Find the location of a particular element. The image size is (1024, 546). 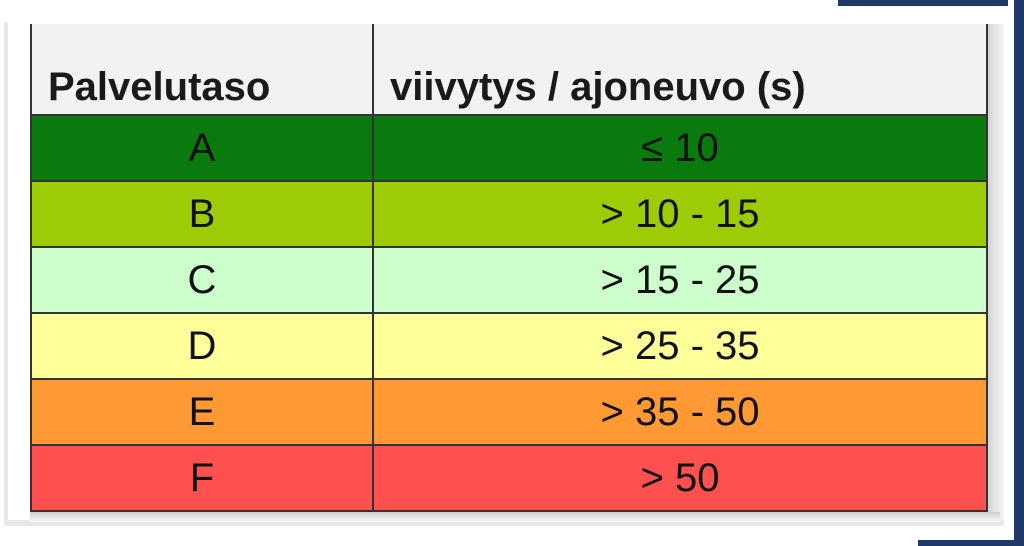

table-row: E > 35 - 50 is located at coordinates (509, 412).